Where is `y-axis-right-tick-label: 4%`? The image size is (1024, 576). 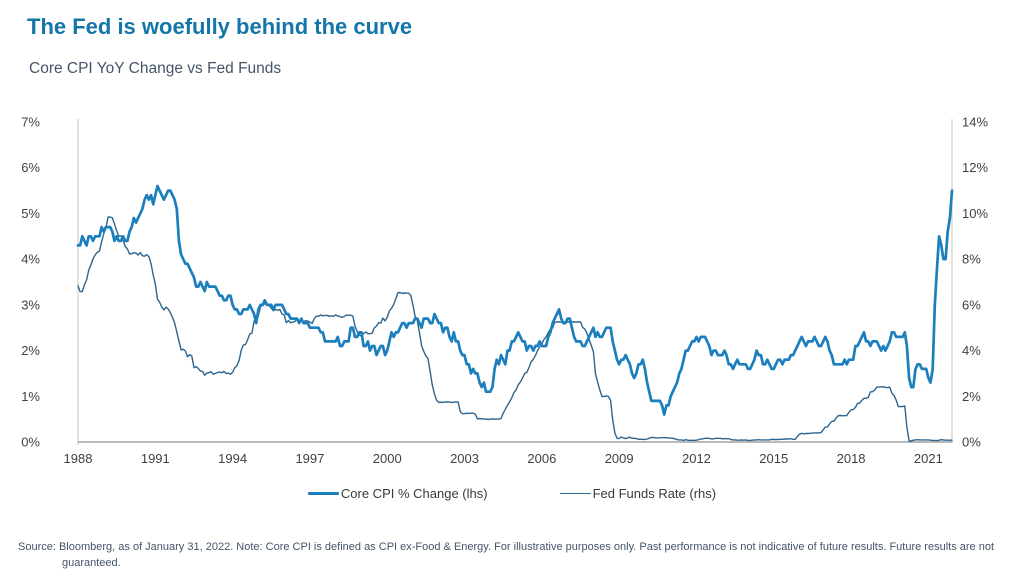 y-axis-right-tick-label: 4% is located at coordinates (971, 350).